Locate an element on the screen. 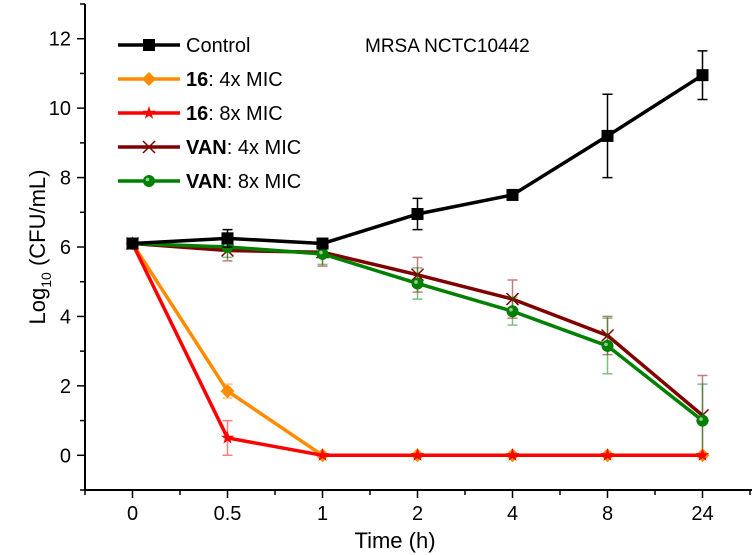 The image size is (752, 555). y-tick-label: 4 is located at coordinates (65, 317).